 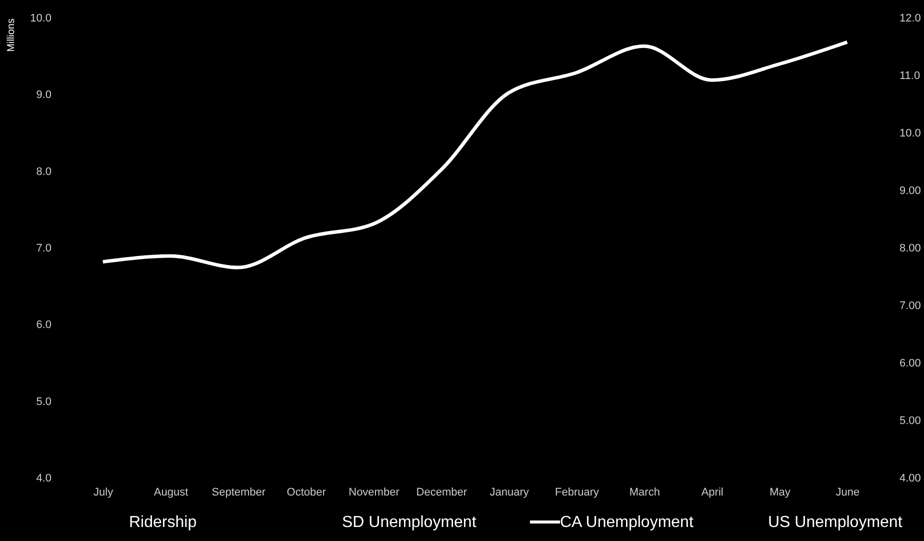 What do you see at coordinates (910, 478) in the screenshot?
I see `y2-tick-label: 4.00` at bounding box center [910, 478].